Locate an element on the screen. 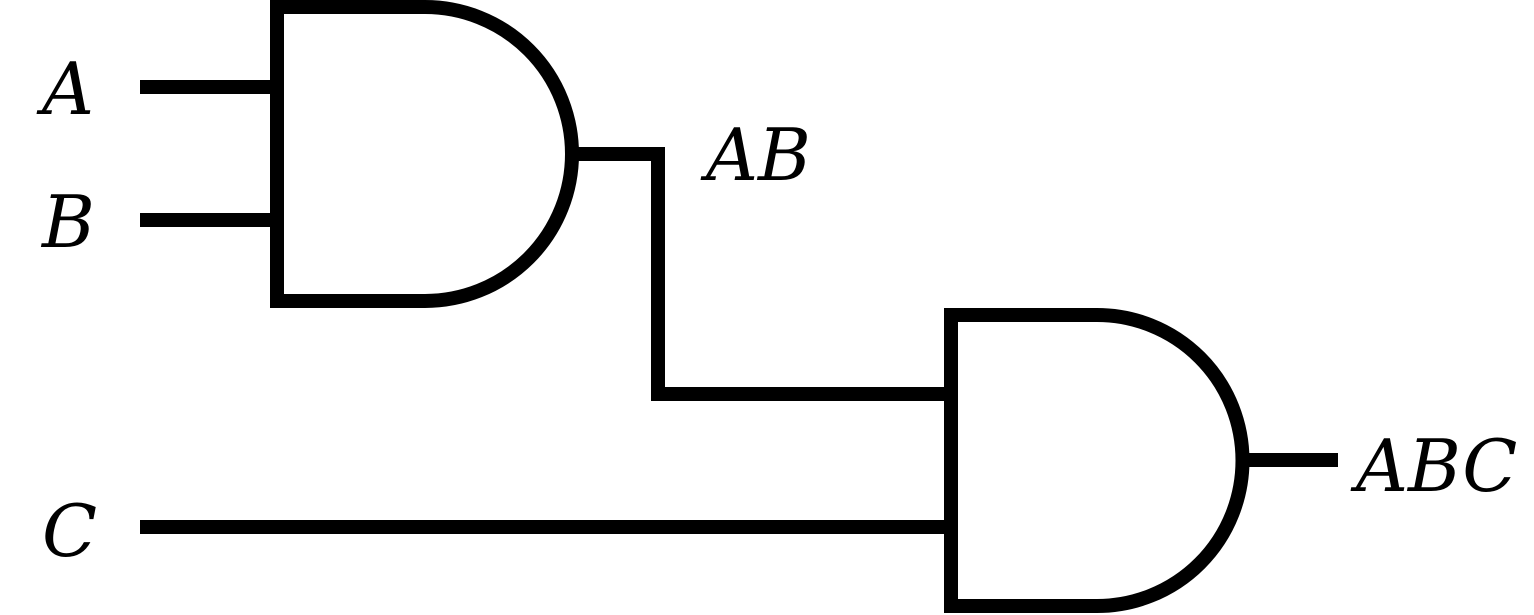 This screenshot has height=615, width=1534. label-output-abc: ABC is located at coordinates (1433, 466).